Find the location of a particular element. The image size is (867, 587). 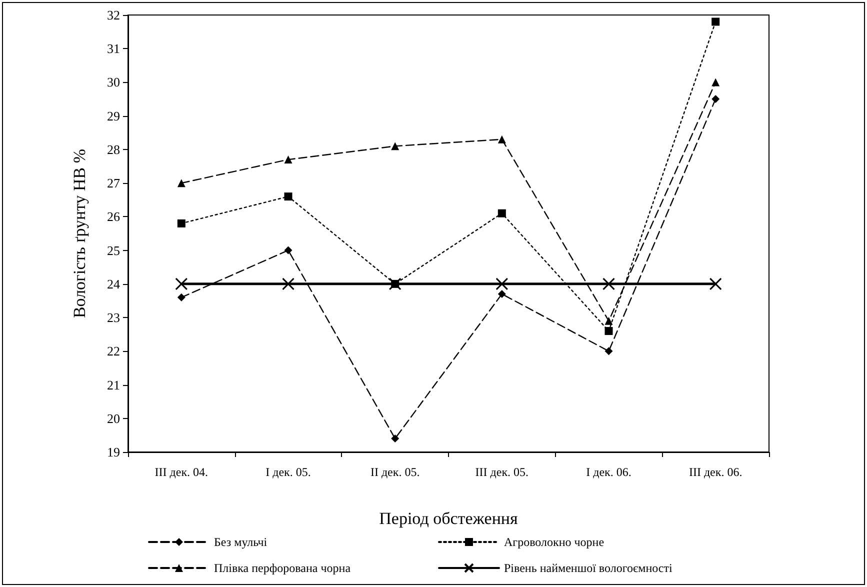

x-tick-label: II дек. 05. is located at coordinates (395, 472).